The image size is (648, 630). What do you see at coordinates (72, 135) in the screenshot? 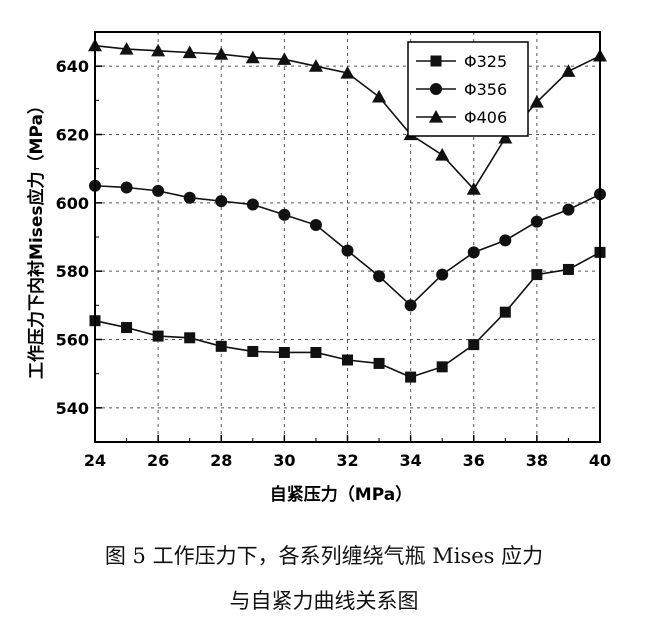
I see `y-tick-label: 620` at bounding box center [72, 135].